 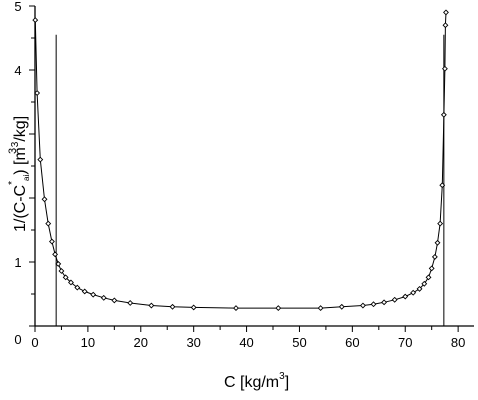 What do you see at coordinates (141, 342) in the screenshot?
I see `x-tick-label: 20` at bounding box center [141, 342].